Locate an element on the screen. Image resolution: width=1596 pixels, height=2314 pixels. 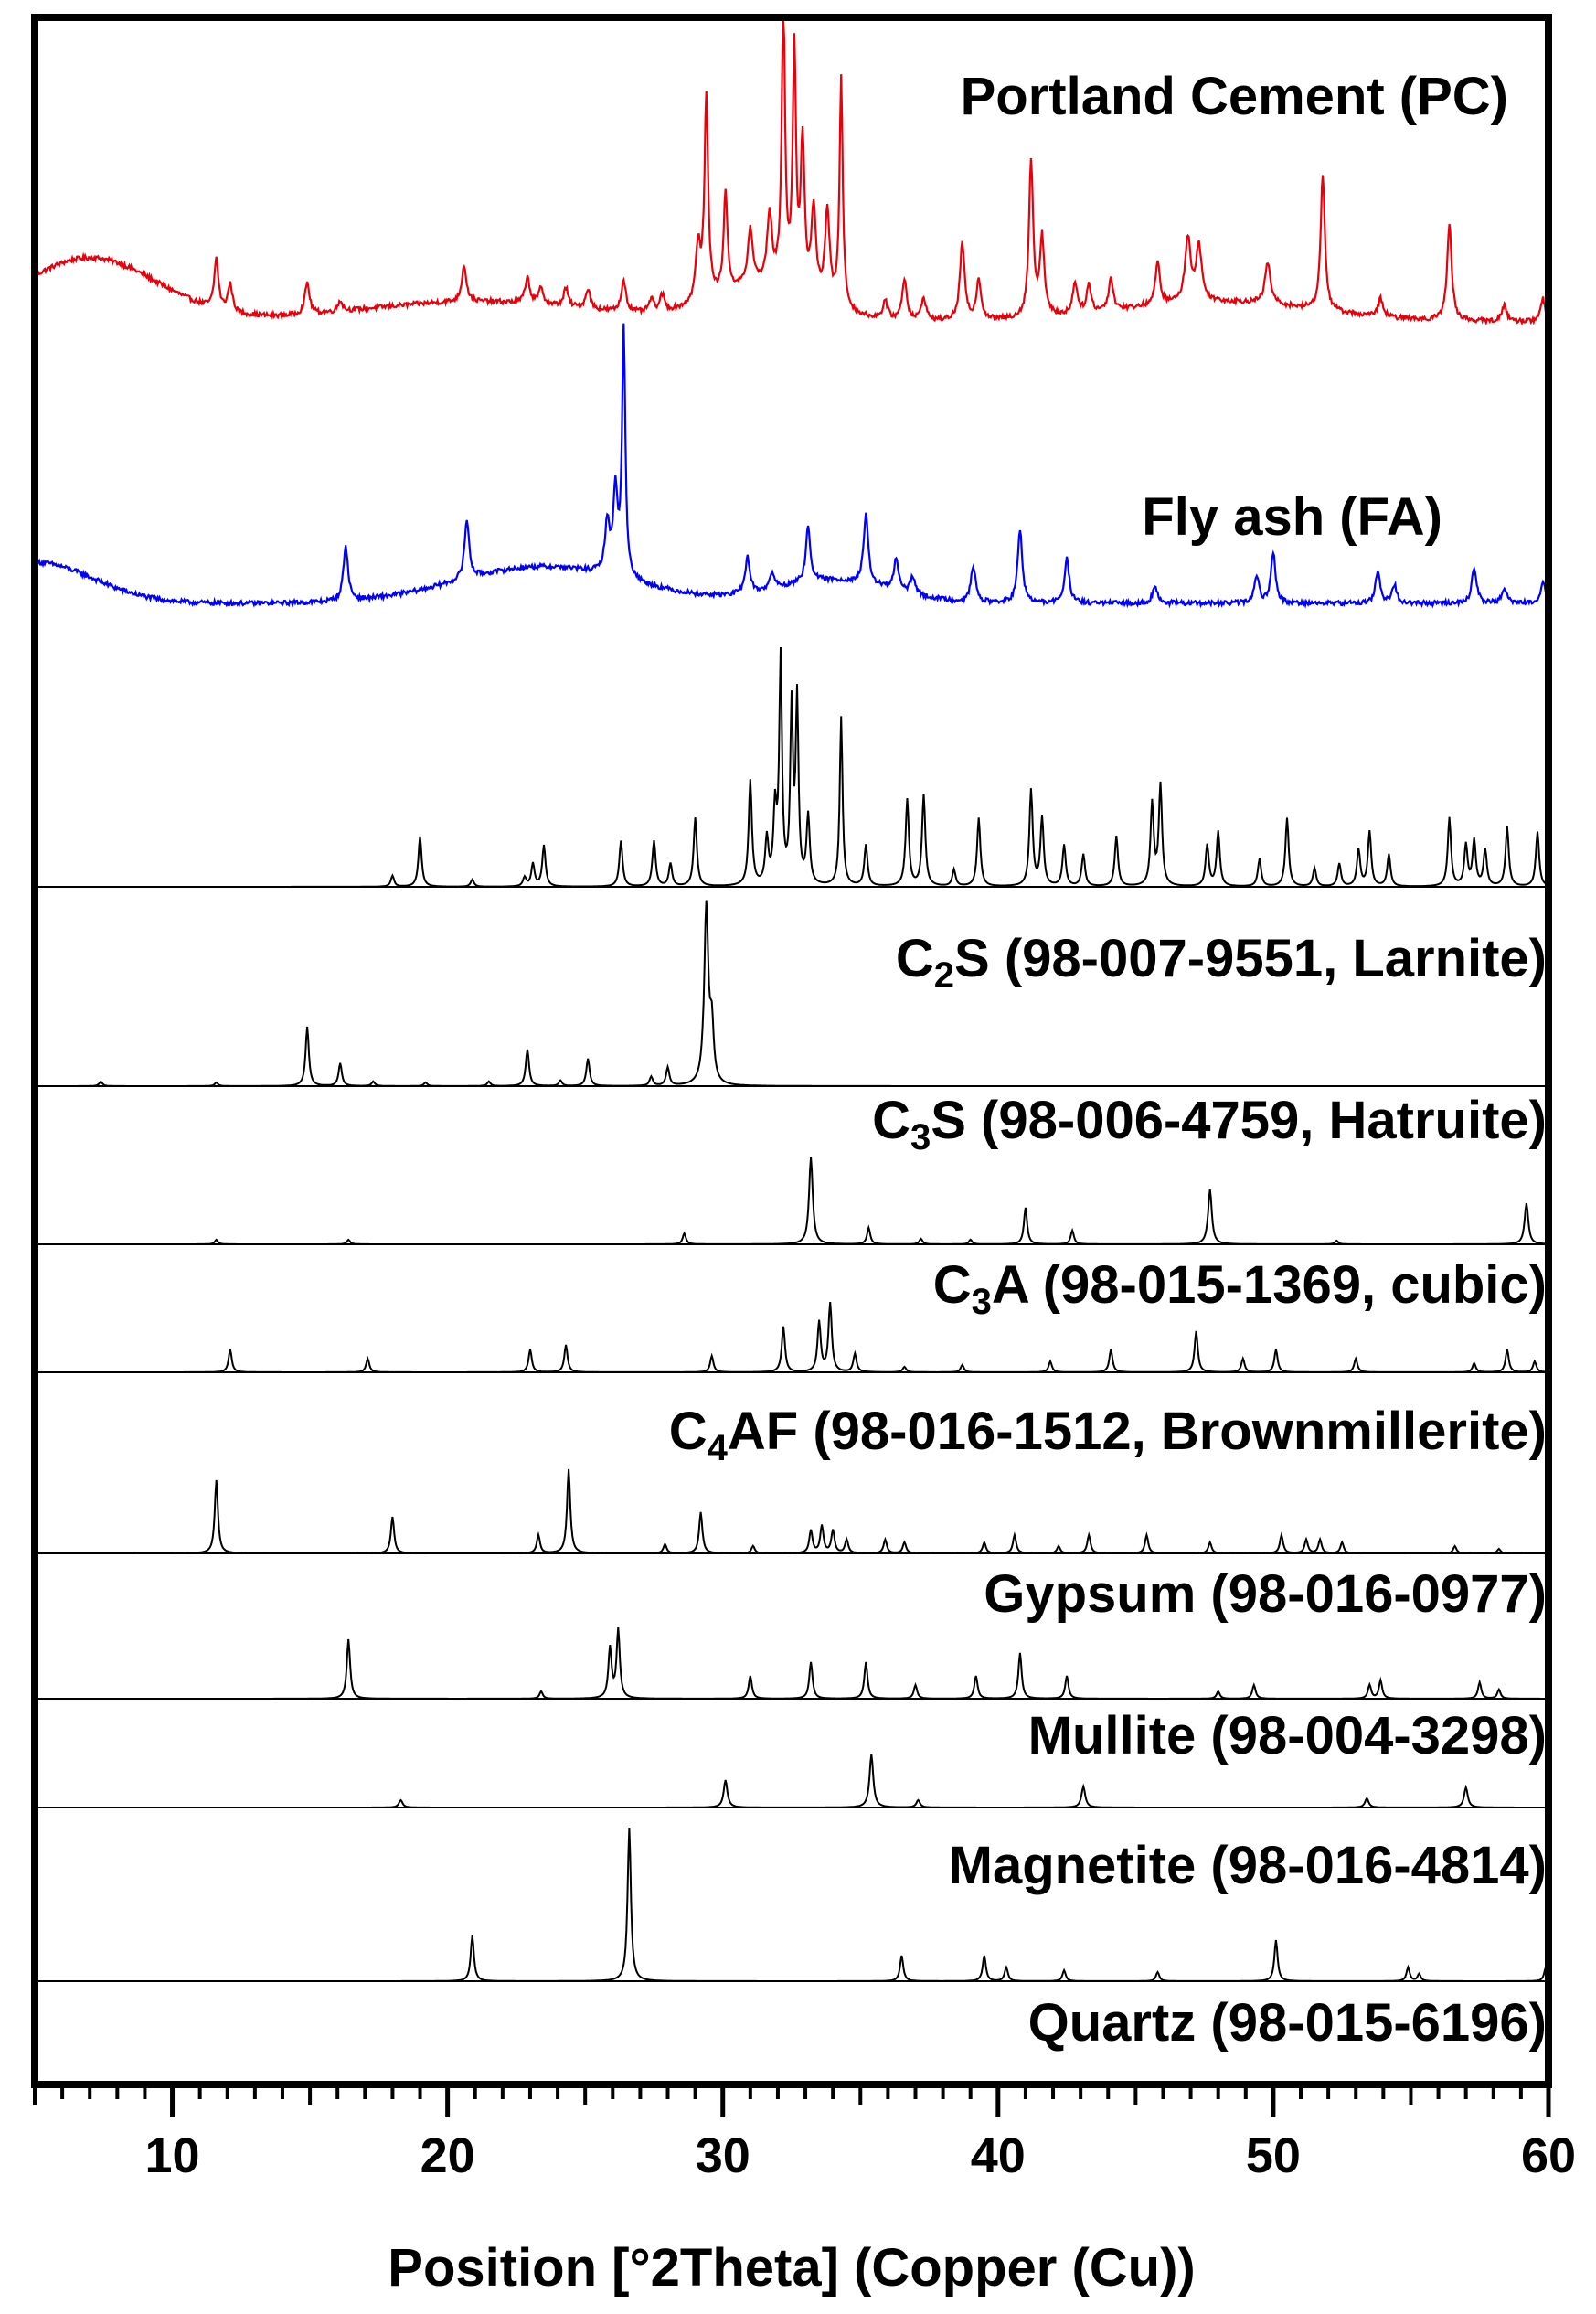
x-tick-label-20: 20 is located at coordinates (447, 2155).